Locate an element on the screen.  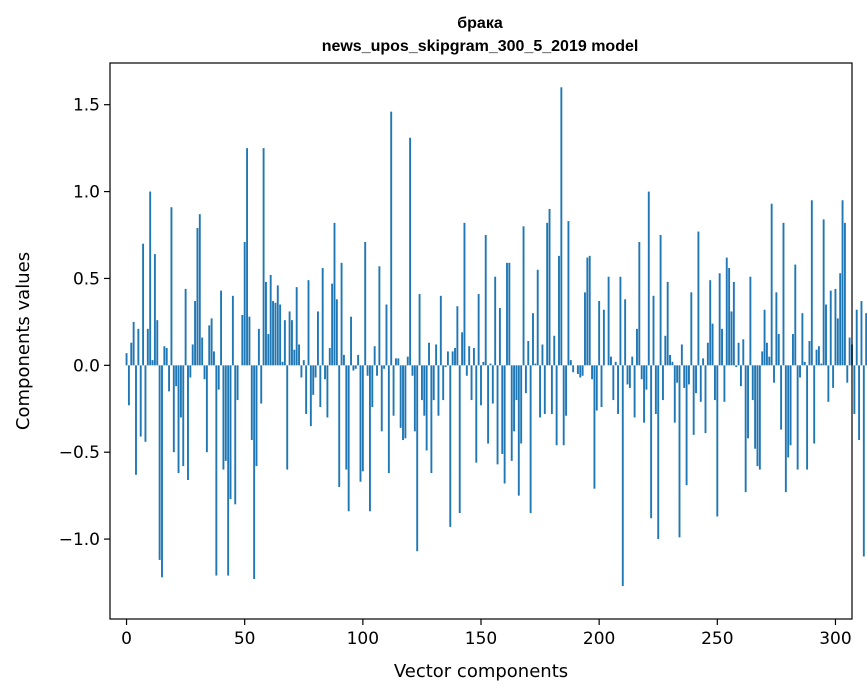
x-tick-label: 100 is located at coordinates (363, 639).